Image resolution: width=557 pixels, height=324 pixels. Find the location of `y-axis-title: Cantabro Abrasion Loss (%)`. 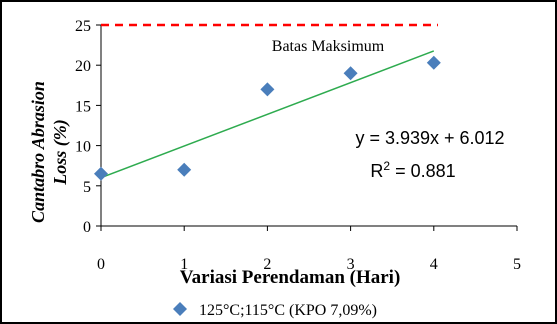

y-axis-title: Cantabro Abrasion Loss (%) is located at coordinates (49, 152).